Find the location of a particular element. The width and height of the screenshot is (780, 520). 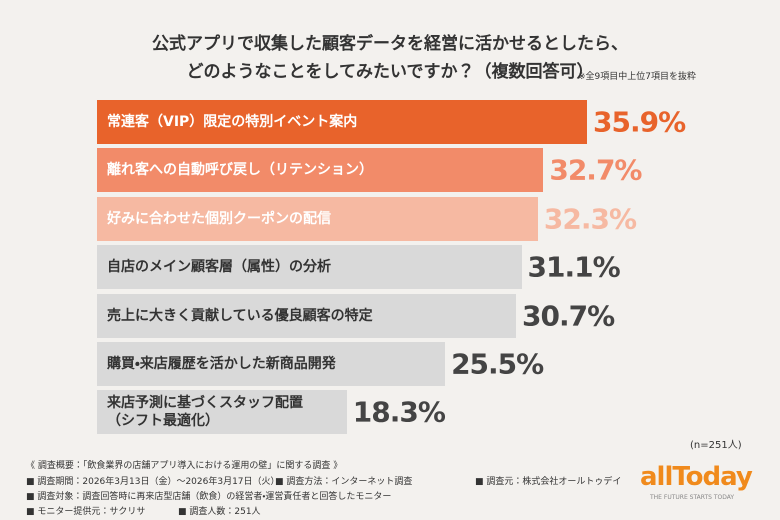

footer-heading: 《 調査概要：「飲食業界の店舗アプリ導入における運用の壁」に関する調査 》 is located at coordinates (184, 466).